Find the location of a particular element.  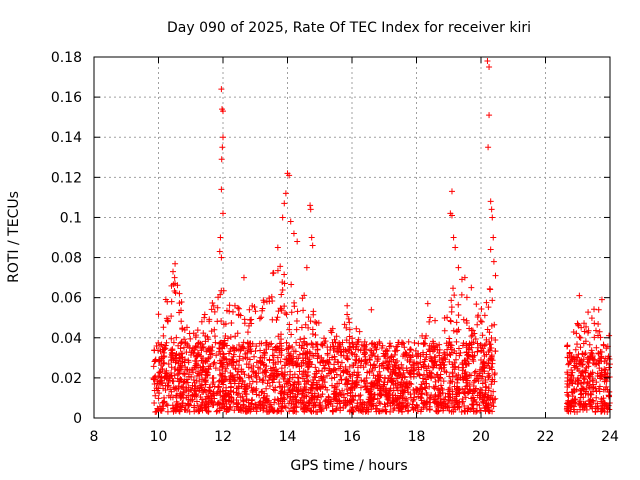

y-tick-label: 0.04 is located at coordinates (66, 339).